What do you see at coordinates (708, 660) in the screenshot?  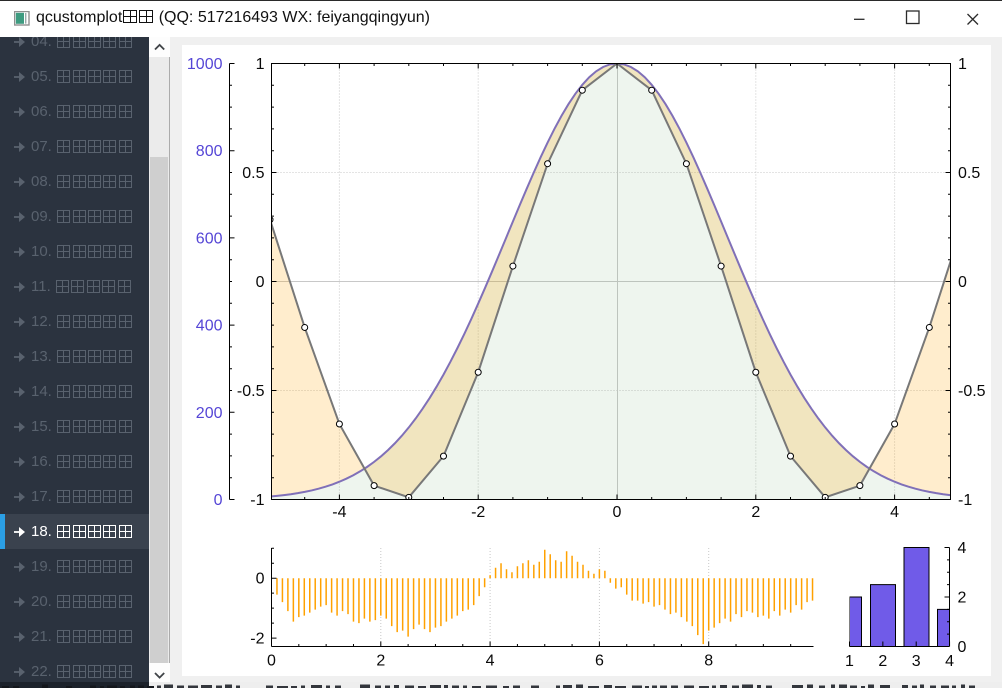 I see `svg-text: 8` at bounding box center [708, 660].